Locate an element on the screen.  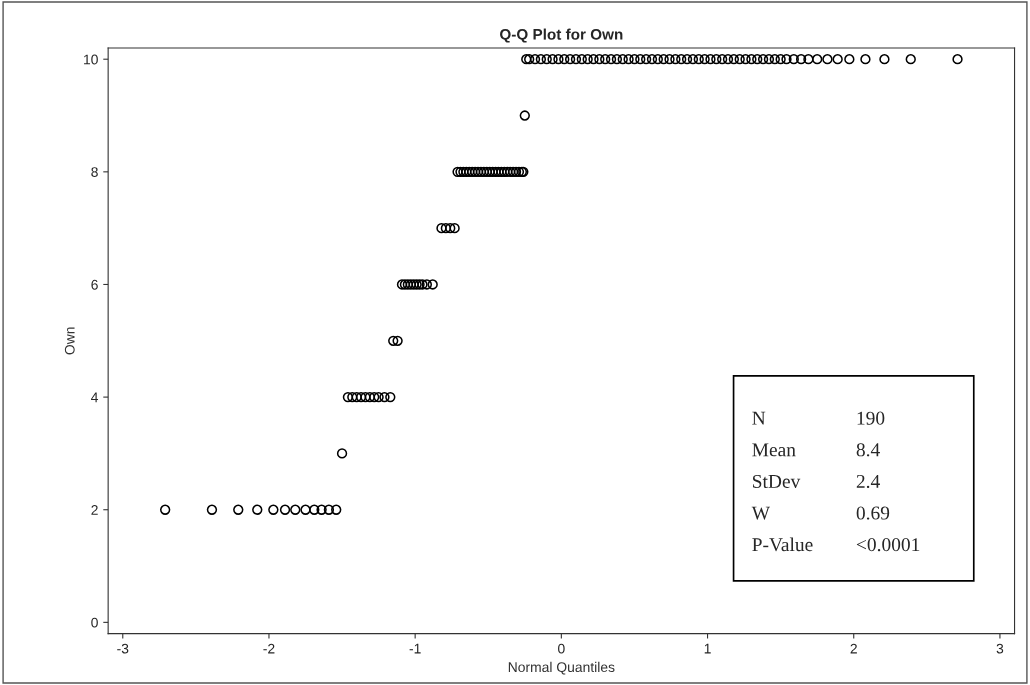
annotation: P-Value is located at coordinates (782, 544).